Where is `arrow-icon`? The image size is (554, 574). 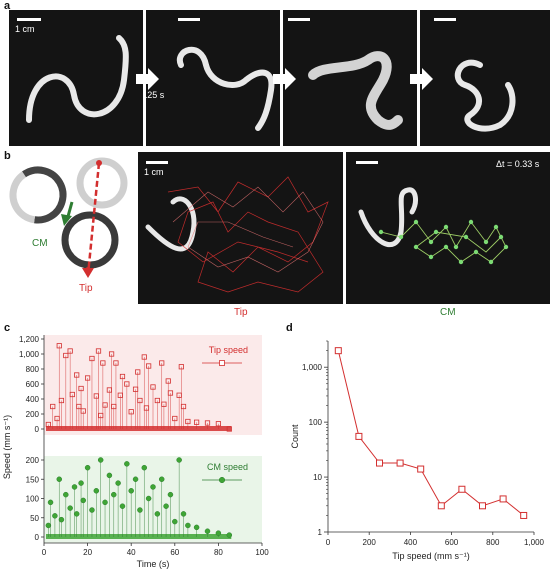
arrow-icon is located at coordinates (284, 79).